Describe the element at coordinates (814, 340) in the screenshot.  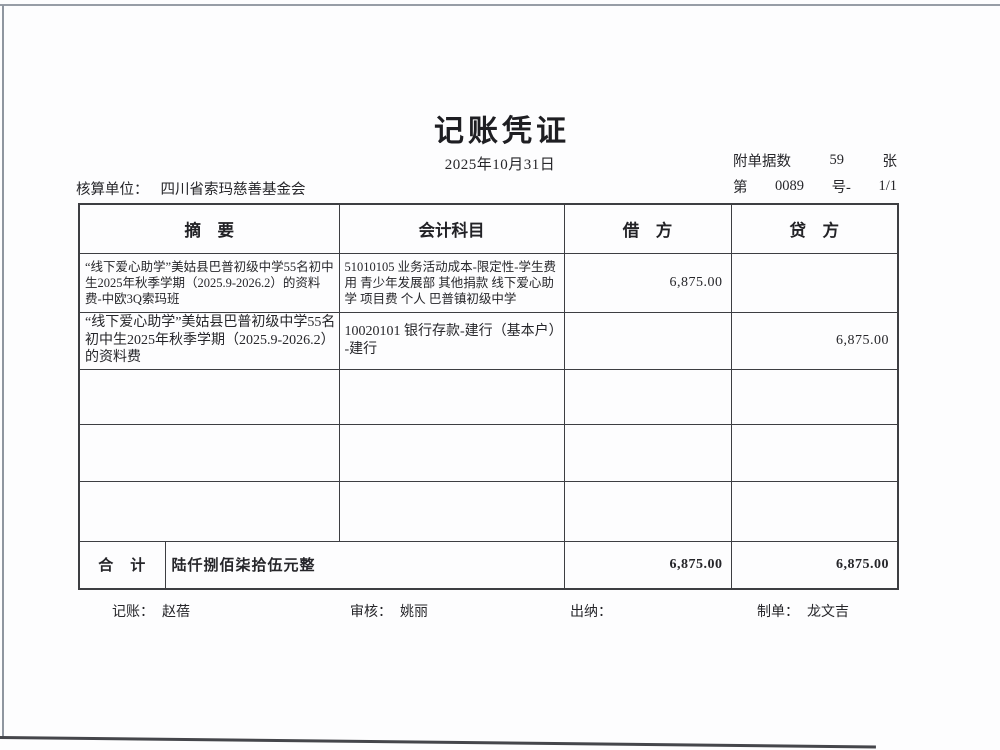
I see `credit-cell: 6,875.00` at that location.